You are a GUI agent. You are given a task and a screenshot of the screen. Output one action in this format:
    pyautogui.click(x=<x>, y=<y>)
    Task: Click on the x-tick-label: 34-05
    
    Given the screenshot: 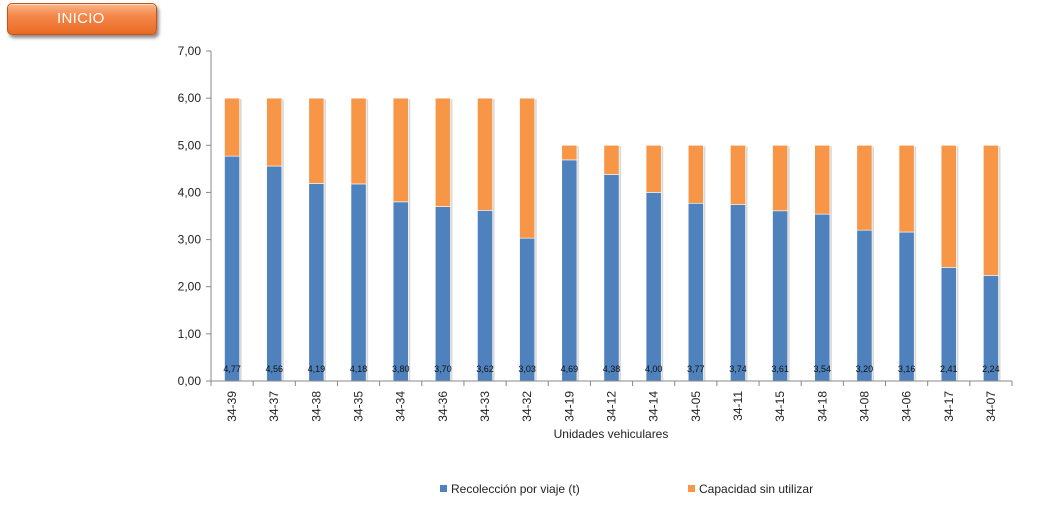 What is the action you would take?
    pyautogui.click(x=696, y=406)
    